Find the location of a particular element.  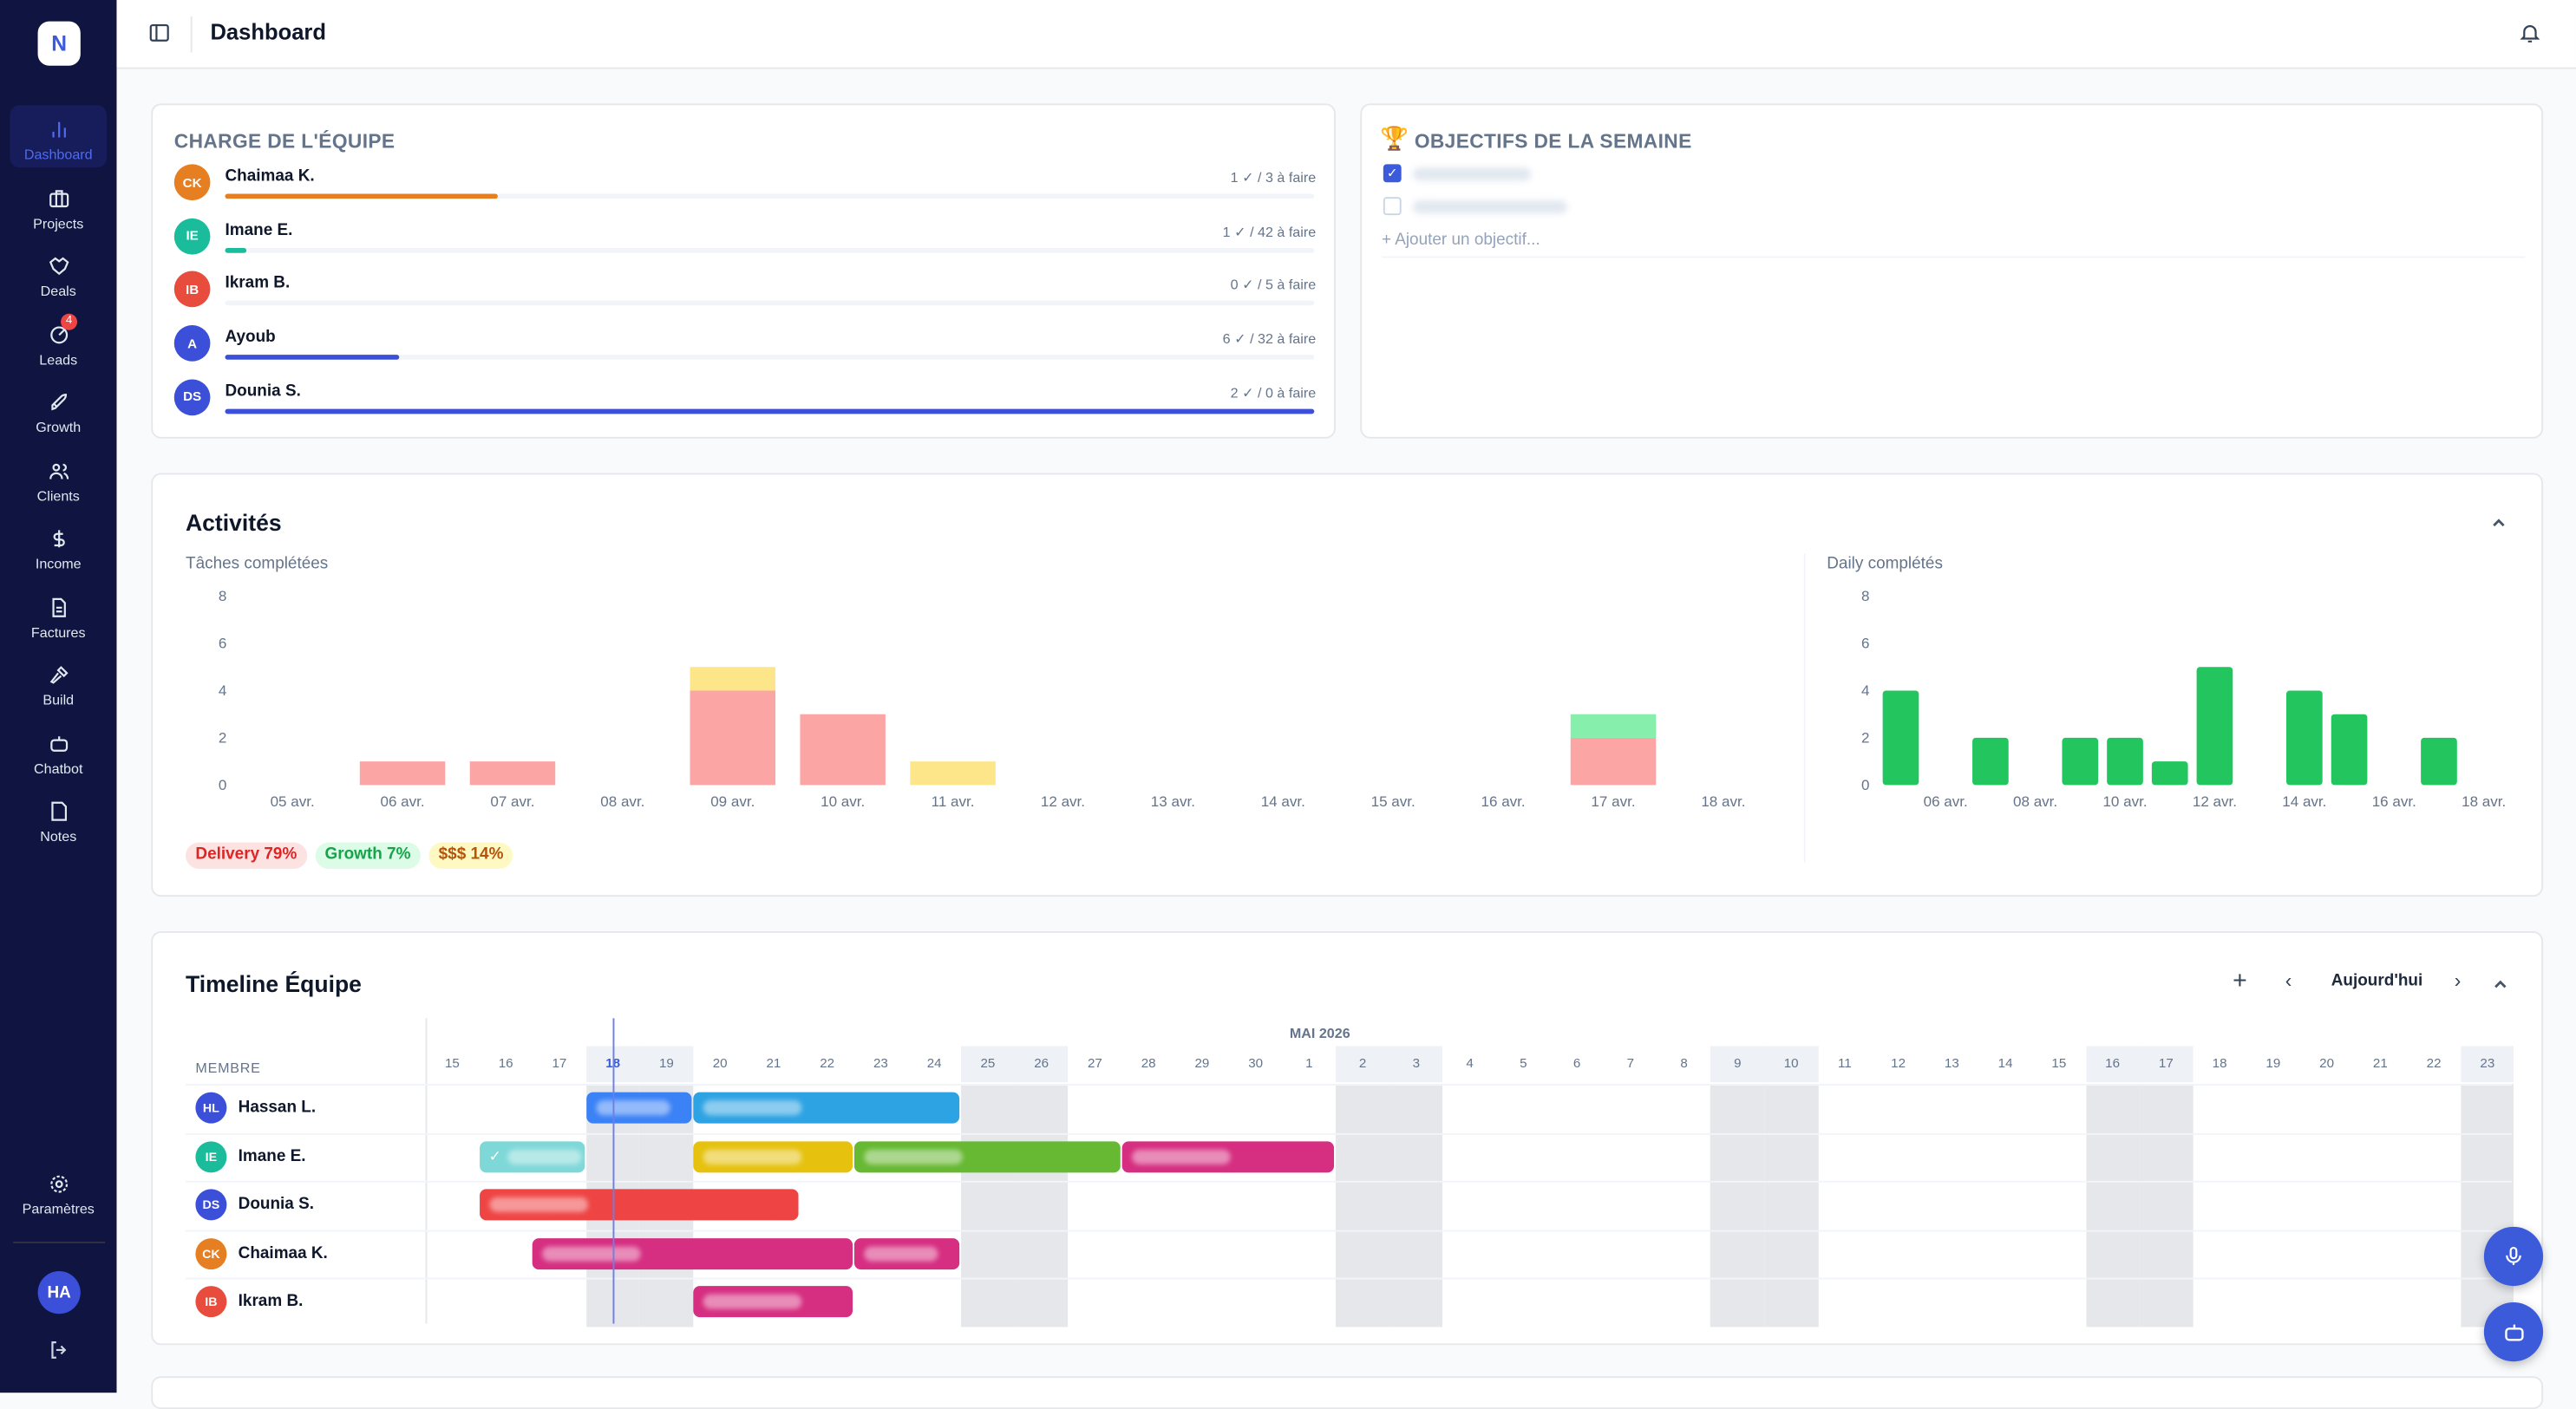

microphone-icon is located at coordinates (2513, 1255).